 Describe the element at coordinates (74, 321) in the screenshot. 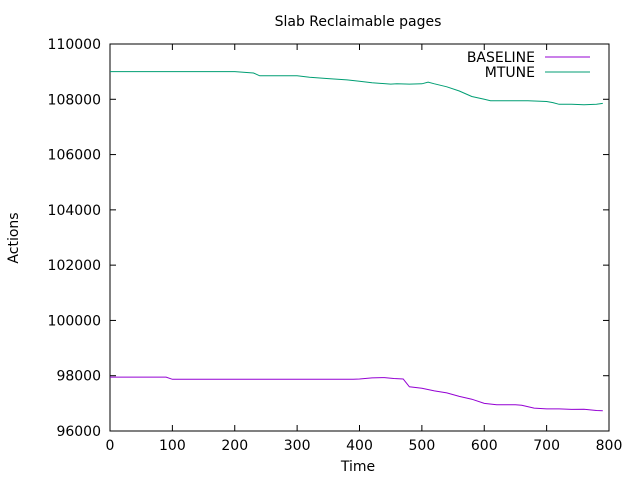

I see `y-tick-label: 100000` at that location.